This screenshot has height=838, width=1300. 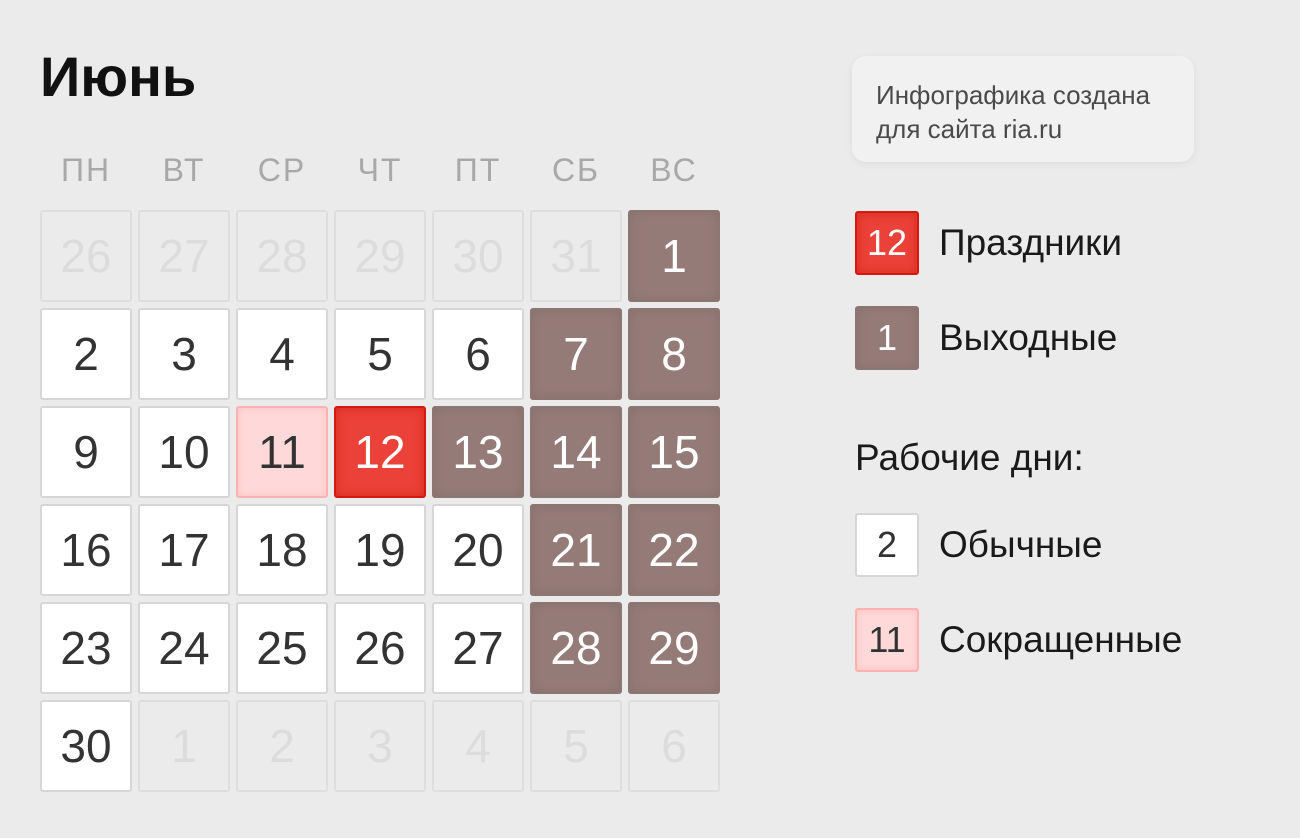 What do you see at coordinates (282, 452) in the screenshot?
I see `day-cell-short: 11` at bounding box center [282, 452].